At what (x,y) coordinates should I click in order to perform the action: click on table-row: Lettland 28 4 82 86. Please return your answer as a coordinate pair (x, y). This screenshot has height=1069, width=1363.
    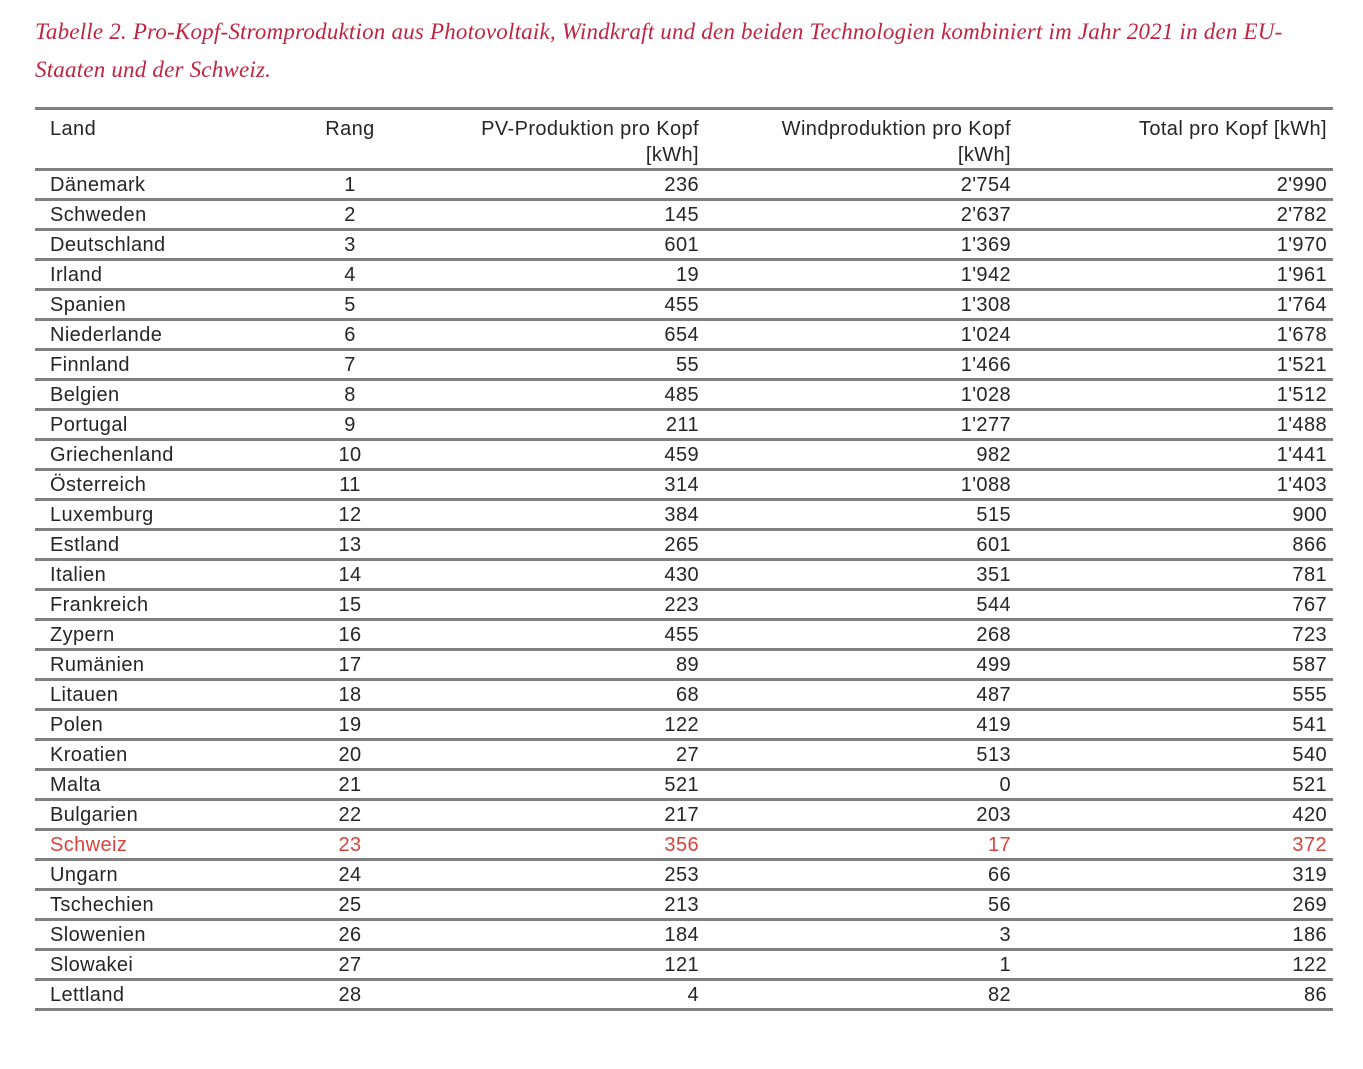
    Looking at the image, I should click on (684, 995).